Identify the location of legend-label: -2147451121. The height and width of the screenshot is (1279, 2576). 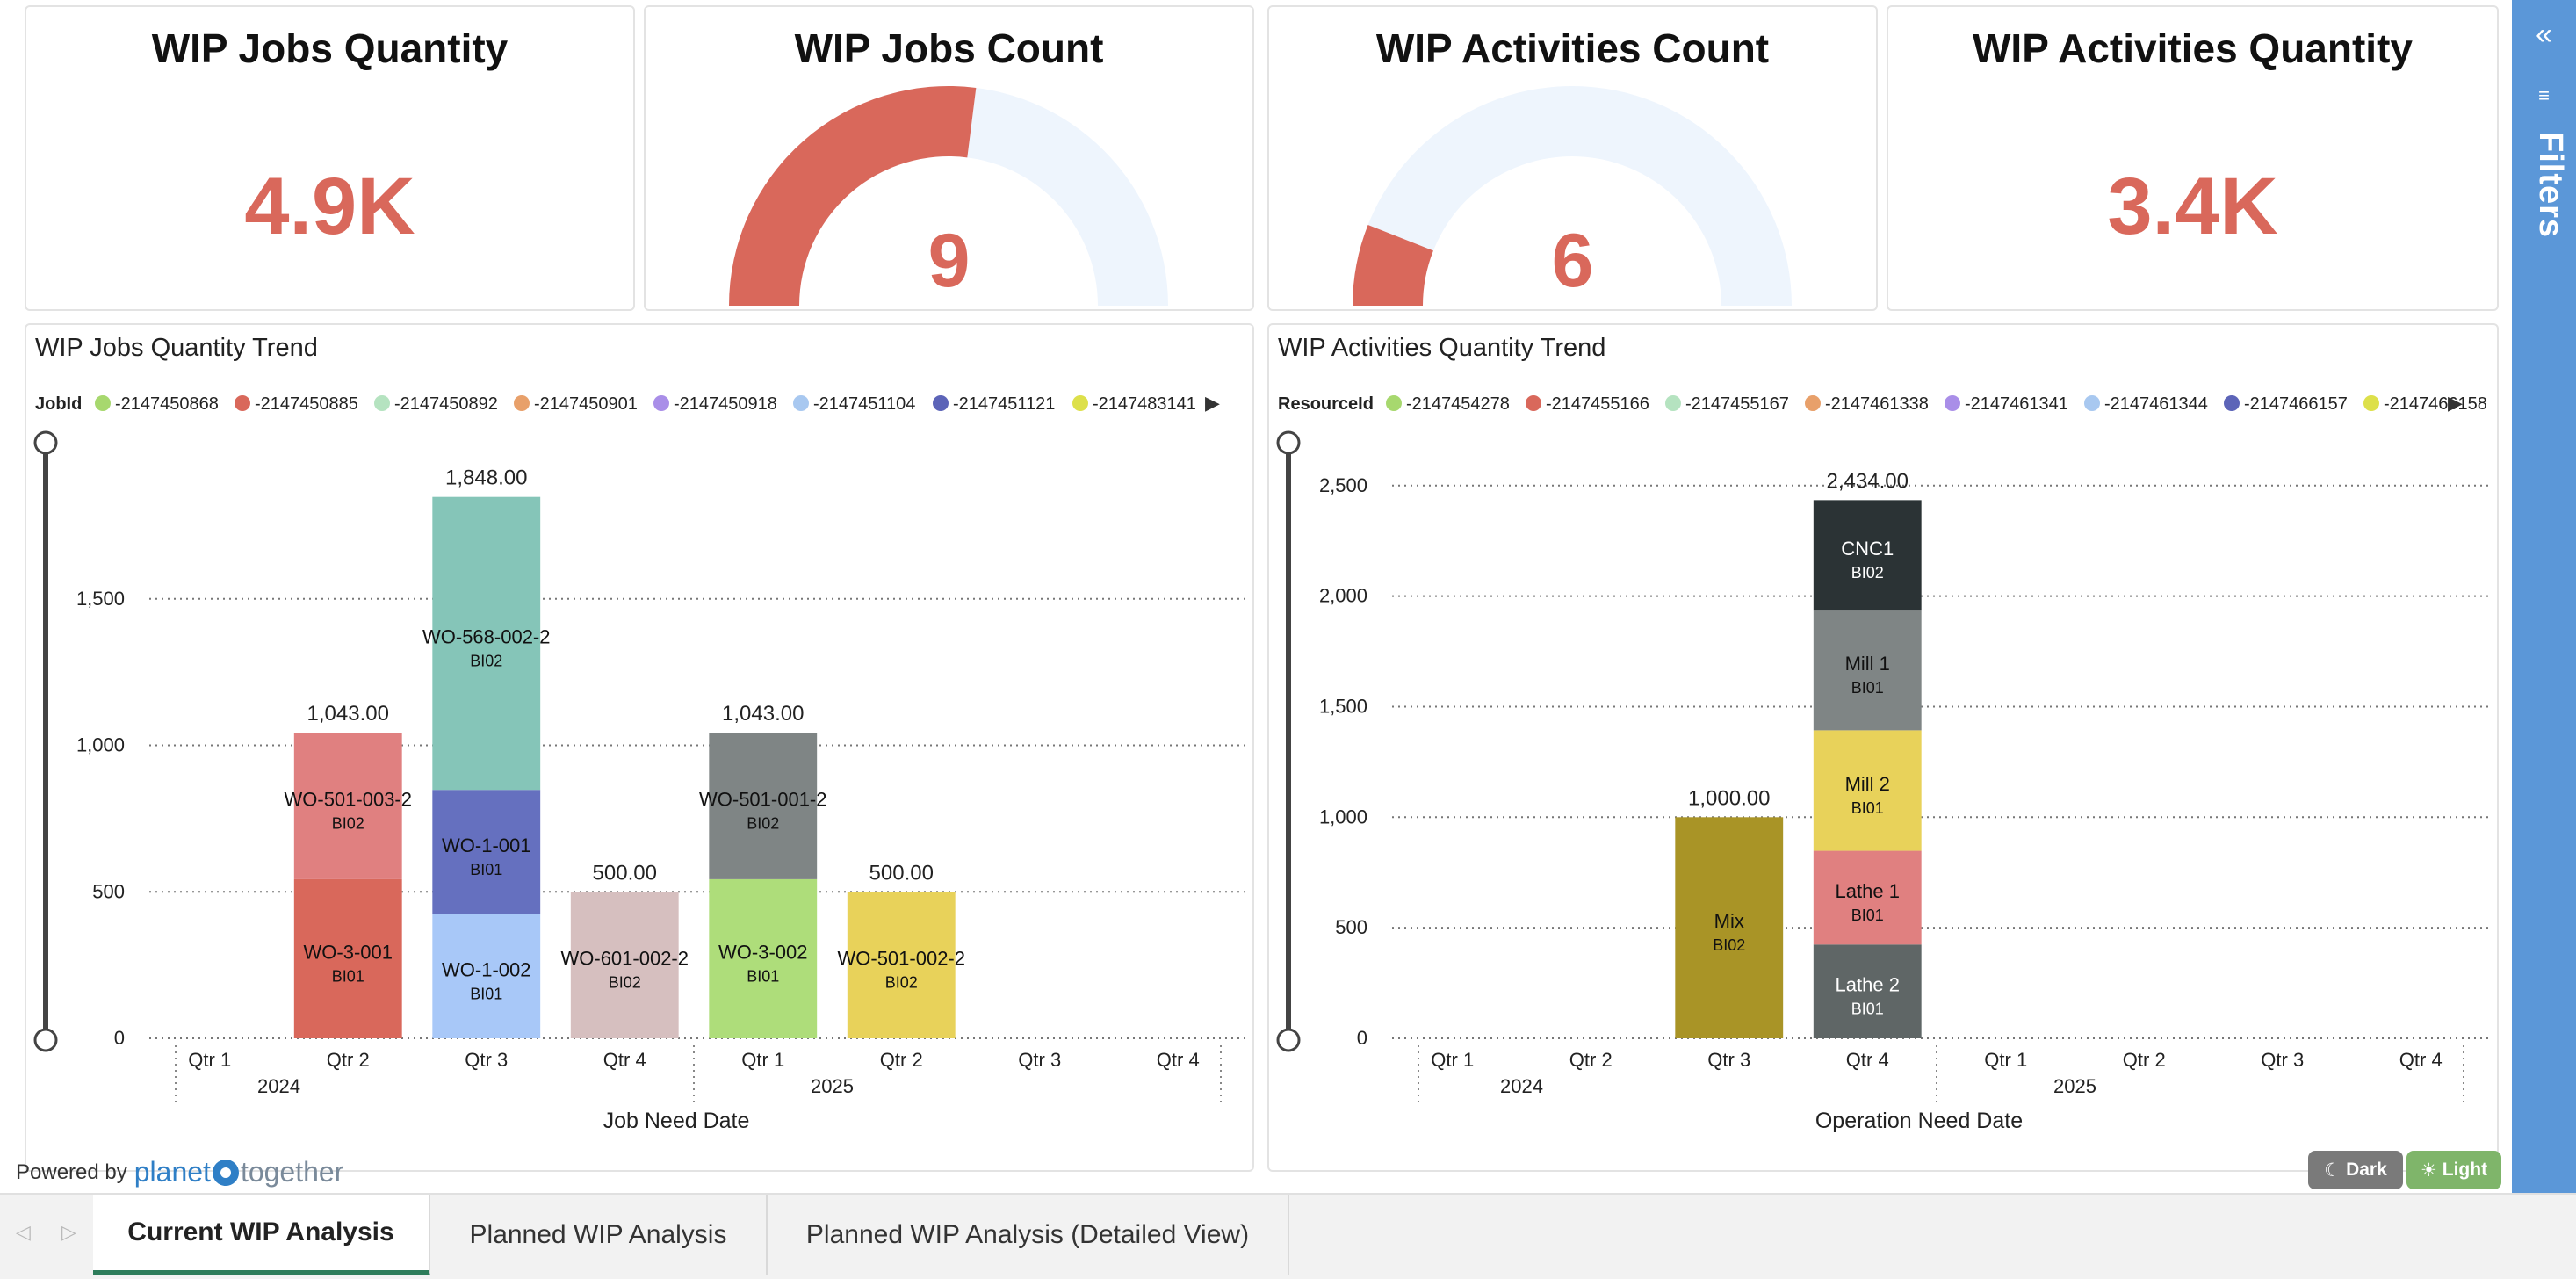
(1004, 404).